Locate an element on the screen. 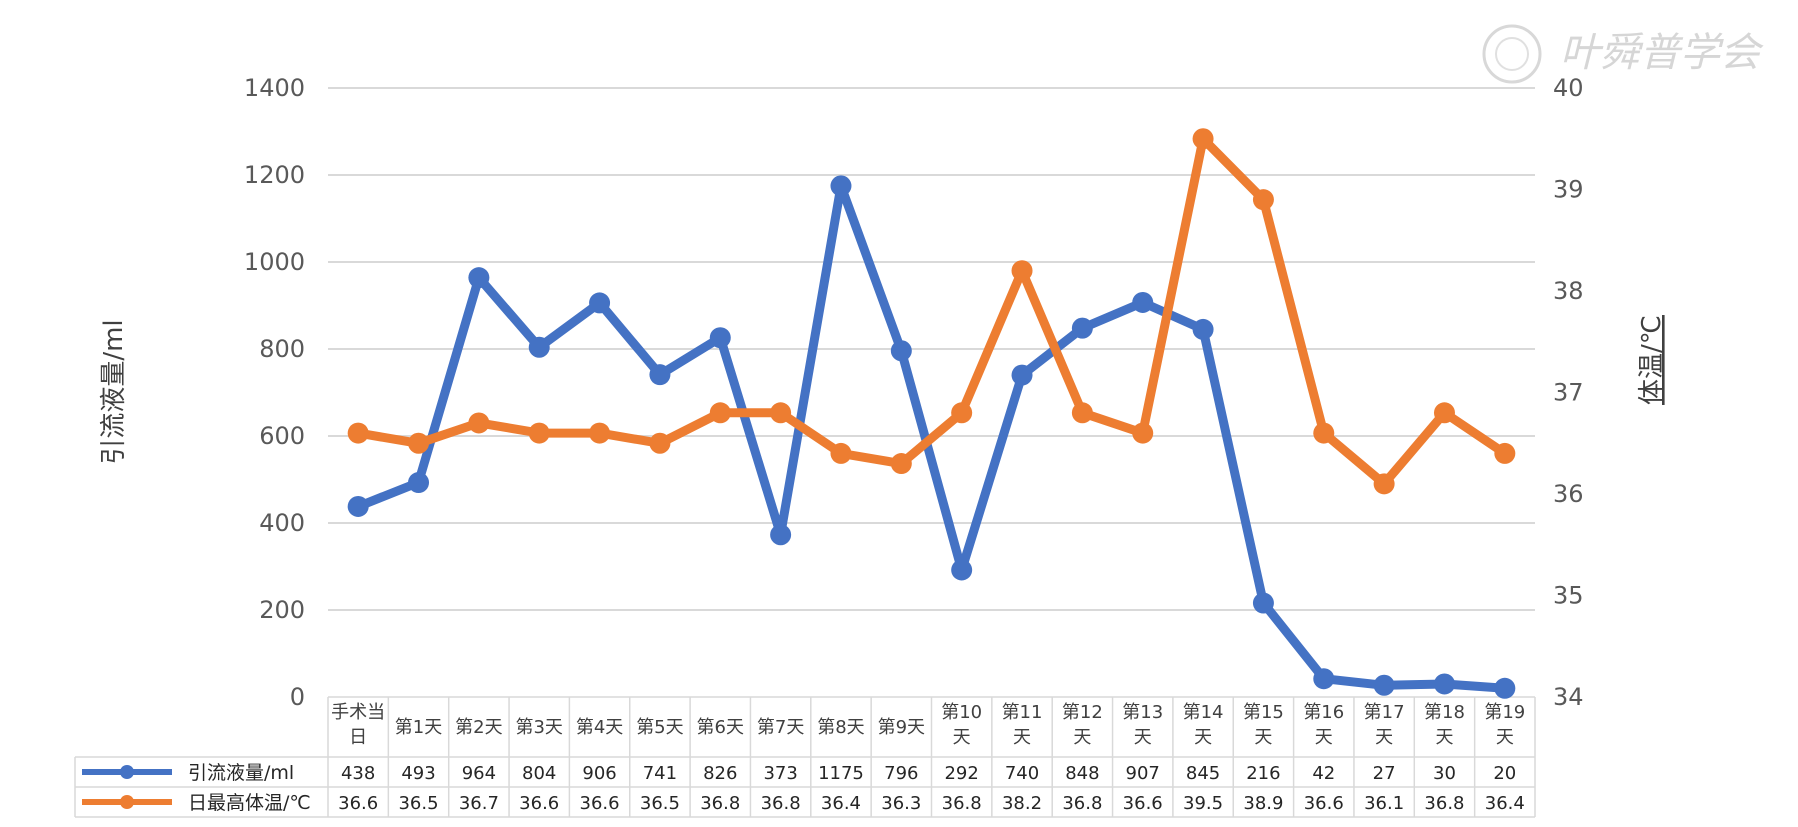 This screenshot has height=827, width=1798. table-value: 27 is located at coordinates (1384, 773).